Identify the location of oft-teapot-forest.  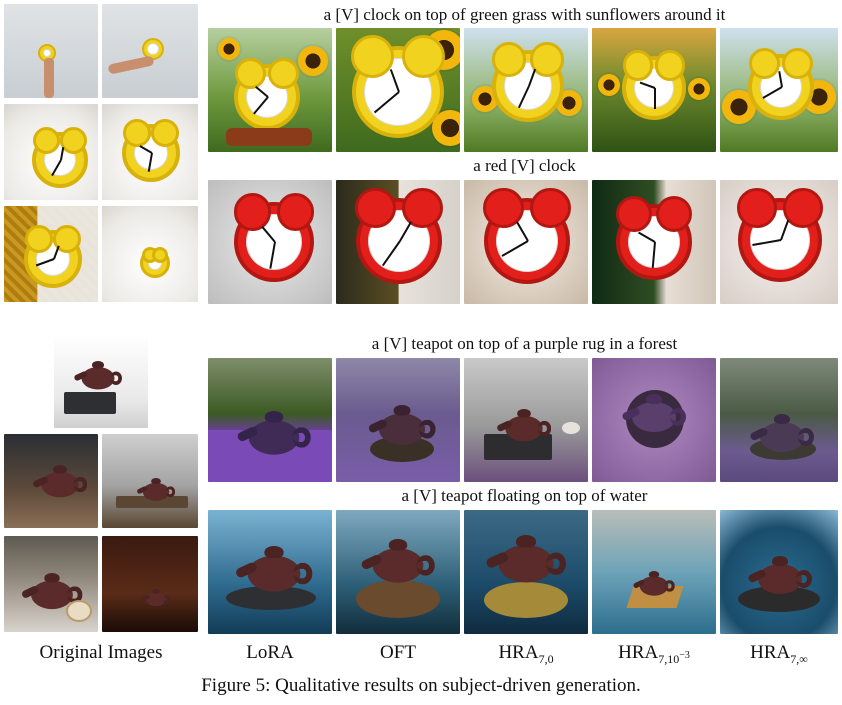
(398, 420).